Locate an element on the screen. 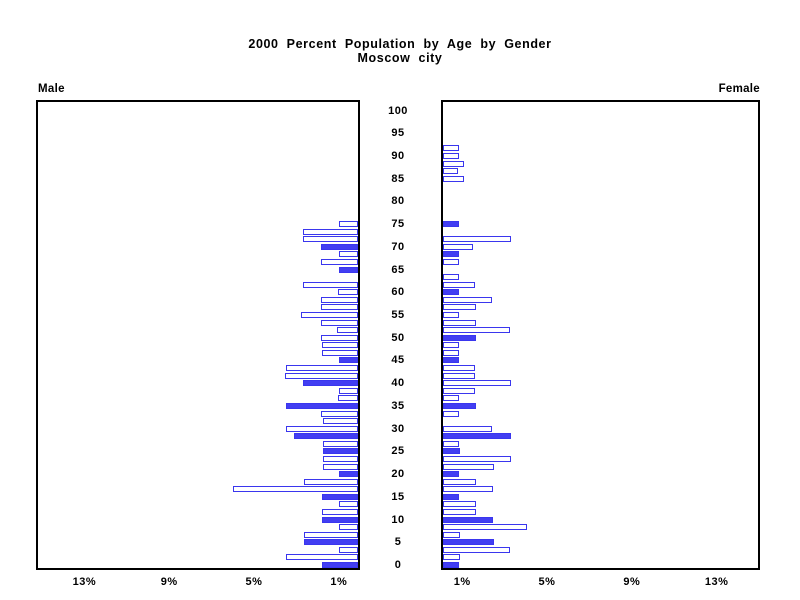 The width and height of the screenshot is (800, 600). age-label-45: 45 is located at coordinates (398, 360).